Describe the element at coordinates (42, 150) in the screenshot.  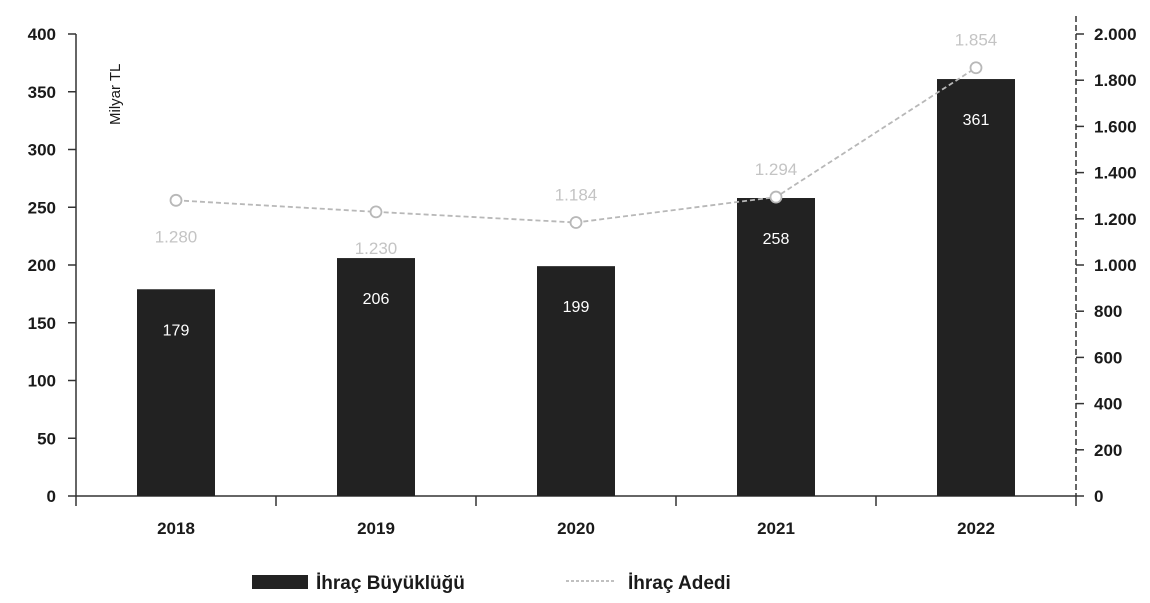
I see `left-tick-label: 300` at that location.